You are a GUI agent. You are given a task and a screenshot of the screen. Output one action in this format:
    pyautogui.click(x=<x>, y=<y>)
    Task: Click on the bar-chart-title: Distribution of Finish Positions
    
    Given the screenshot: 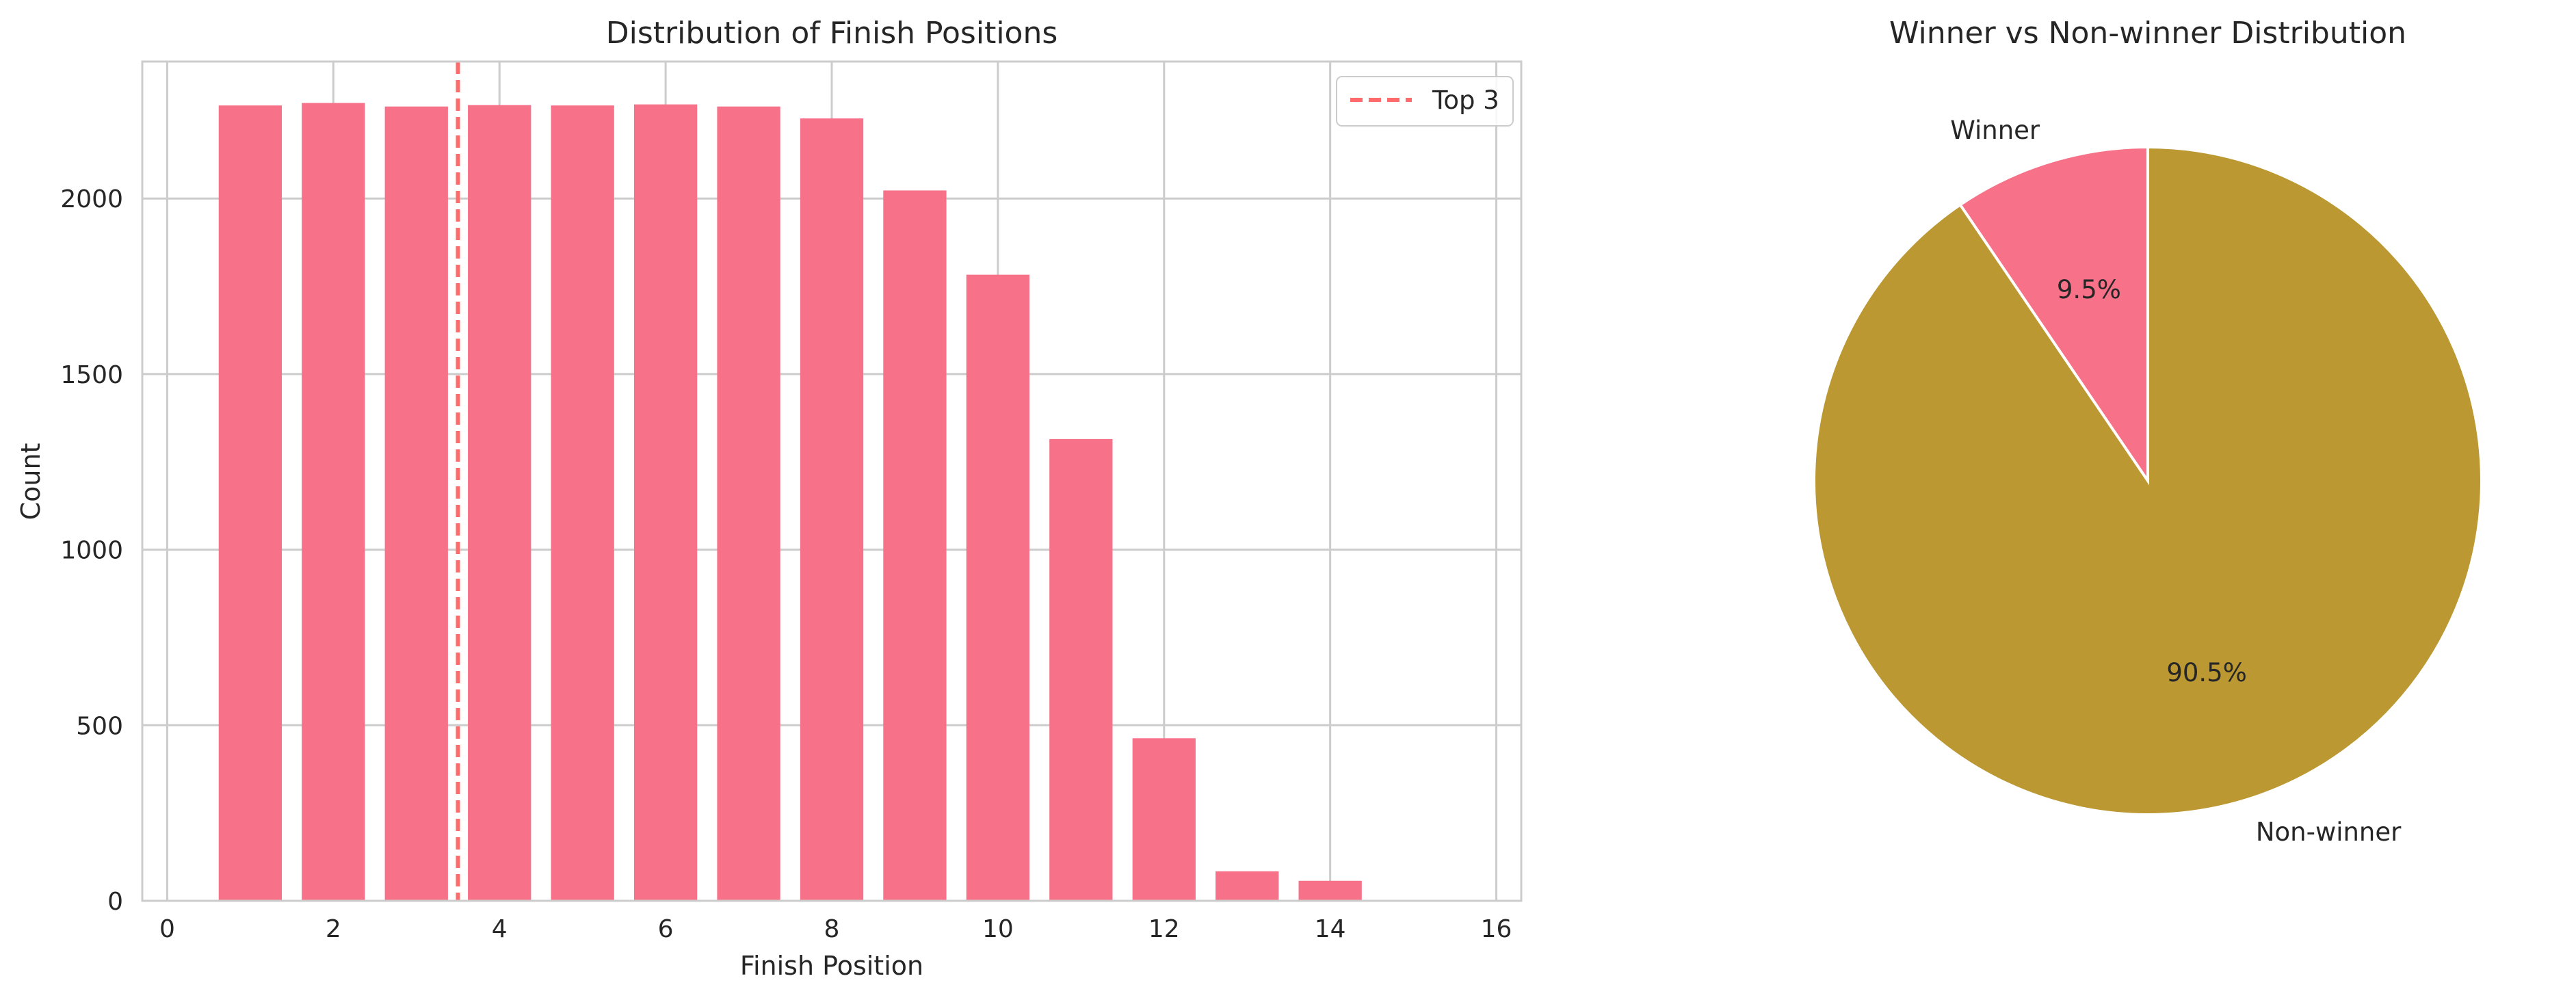 What is the action you would take?
    pyautogui.click(x=832, y=33)
    